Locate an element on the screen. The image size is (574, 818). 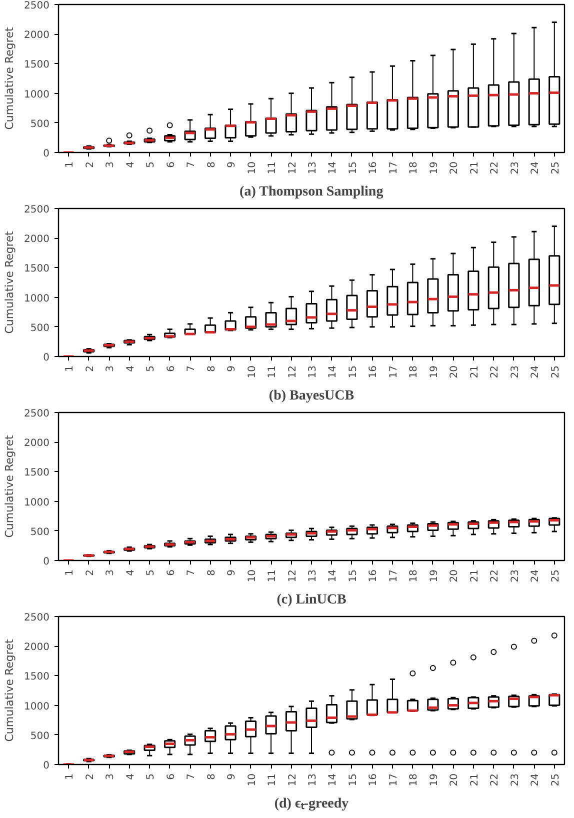
text: (b) BayesUCB is located at coordinates (311, 396).